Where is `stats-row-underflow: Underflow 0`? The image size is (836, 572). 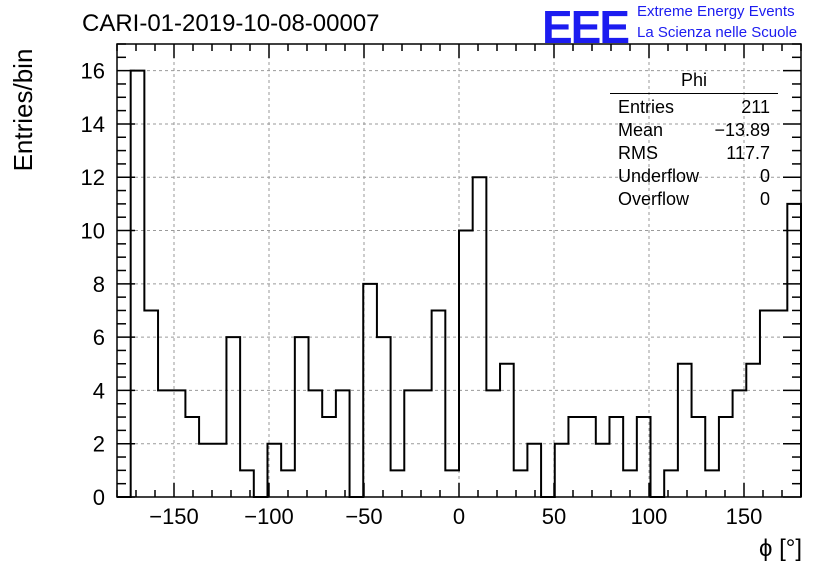 stats-row-underflow: Underflow 0 is located at coordinates (694, 176).